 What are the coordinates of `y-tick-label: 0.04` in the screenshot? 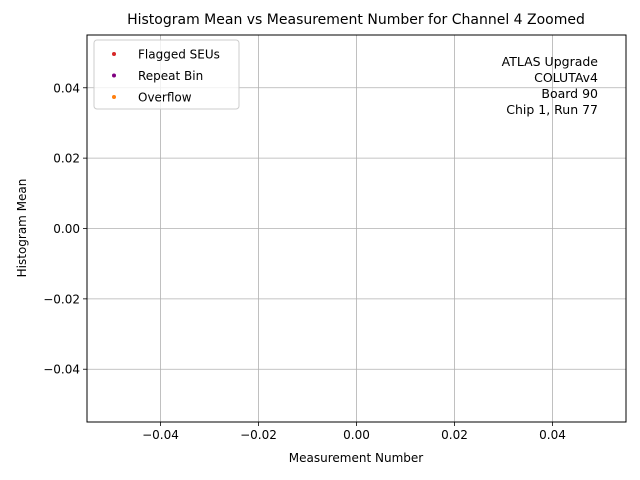 It's located at (66, 88).